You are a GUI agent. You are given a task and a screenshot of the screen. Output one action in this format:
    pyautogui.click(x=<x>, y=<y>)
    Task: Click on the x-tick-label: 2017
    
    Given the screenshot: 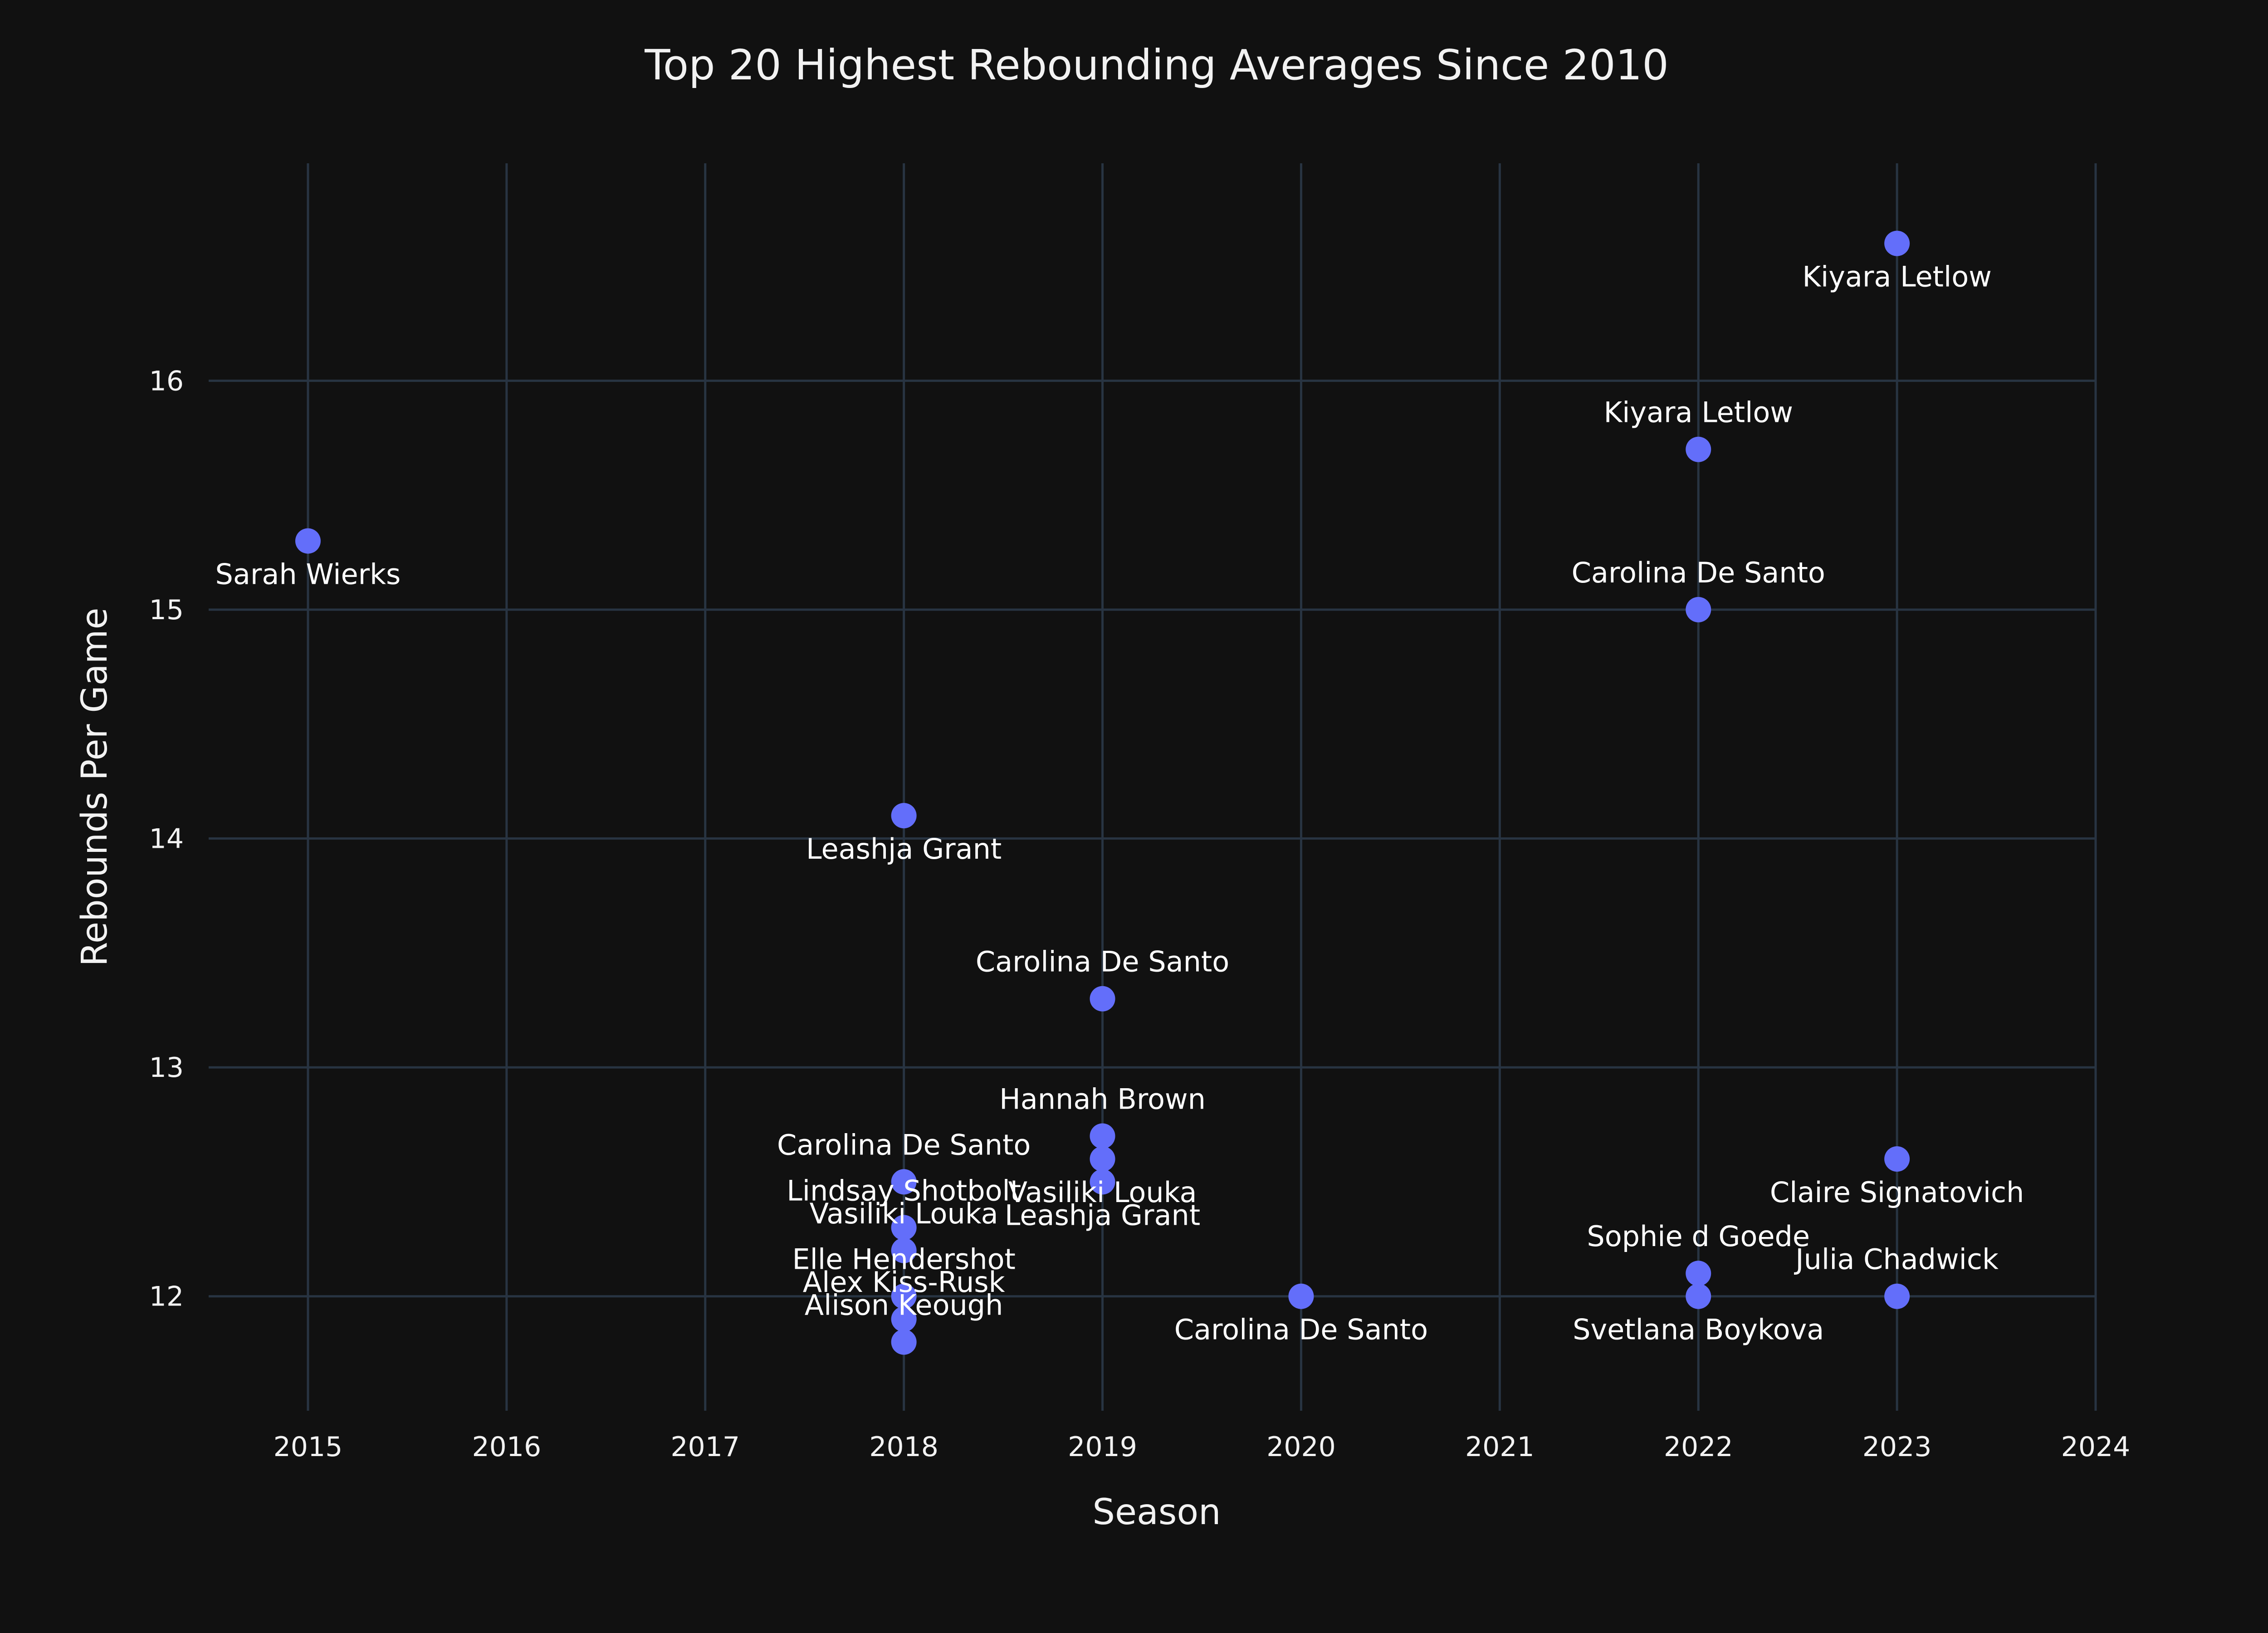 What is the action you would take?
    pyautogui.click(x=705, y=1447)
    